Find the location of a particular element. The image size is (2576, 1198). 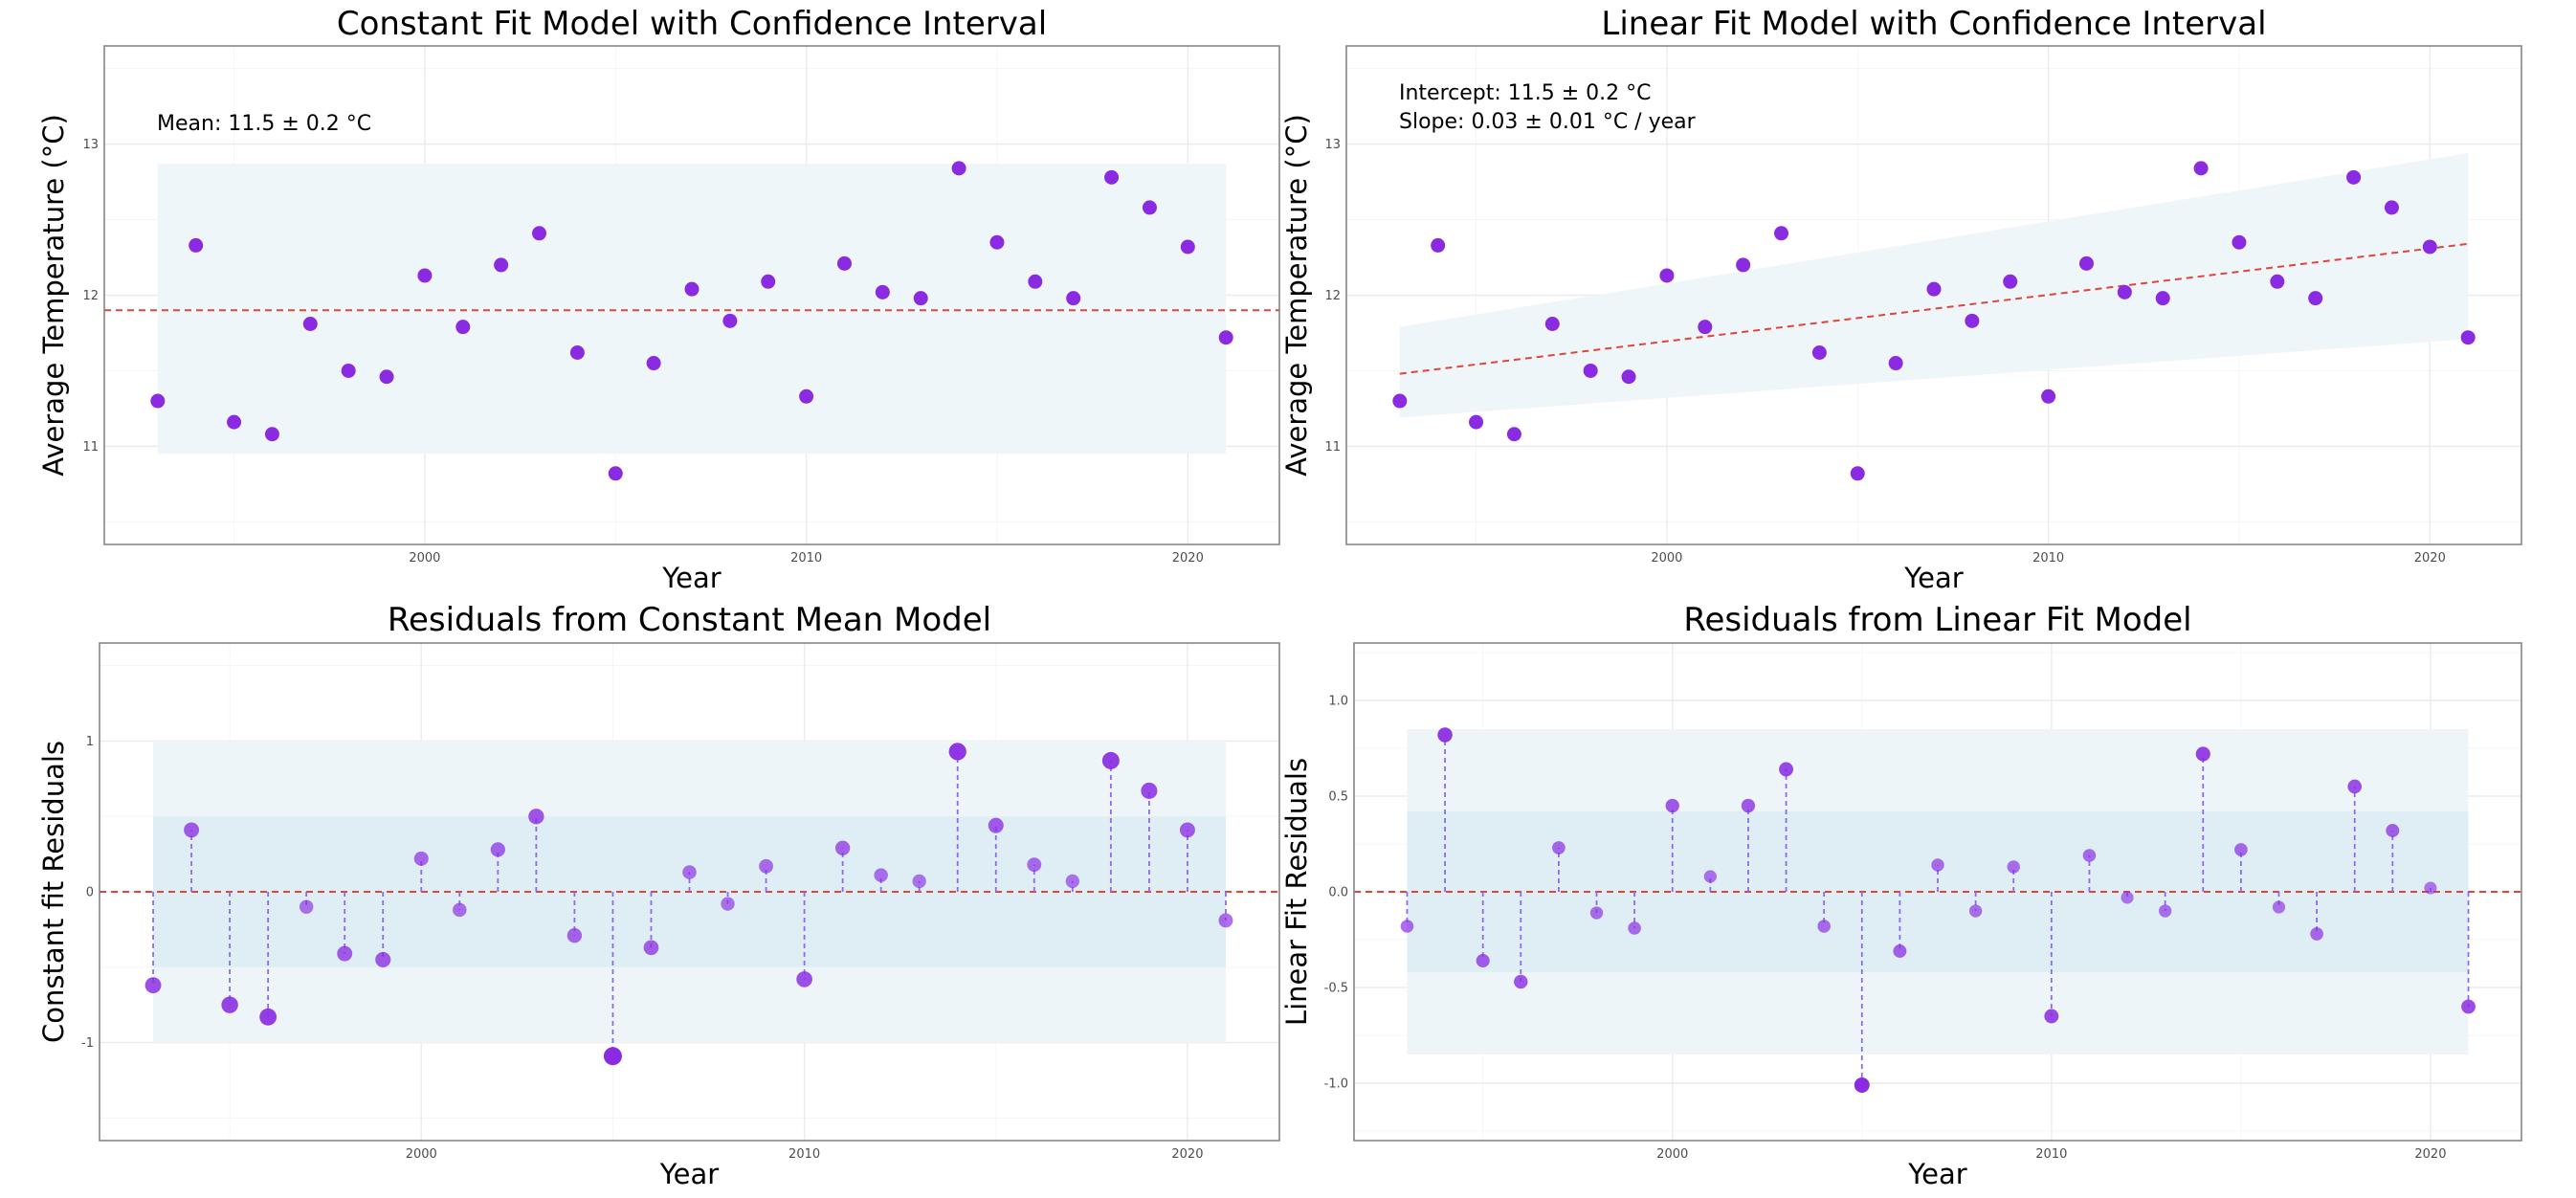

y-tick-label: 0.0 is located at coordinates (1338, 893).